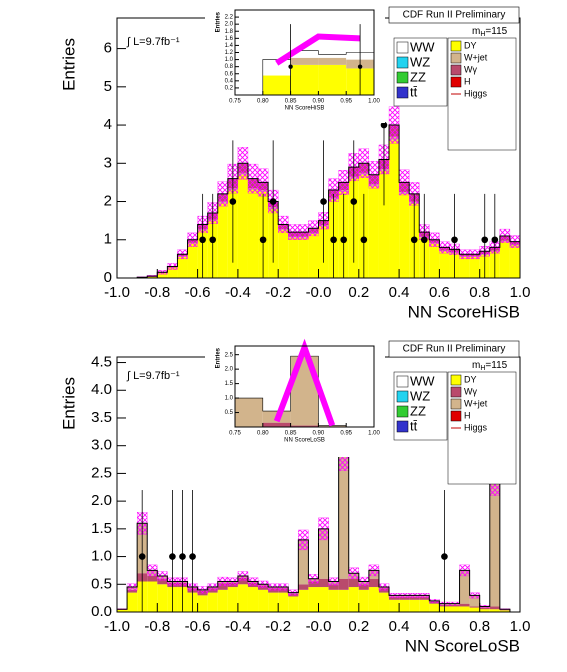  I want to click on y-tick-label: 1.8, so click(229, 32).